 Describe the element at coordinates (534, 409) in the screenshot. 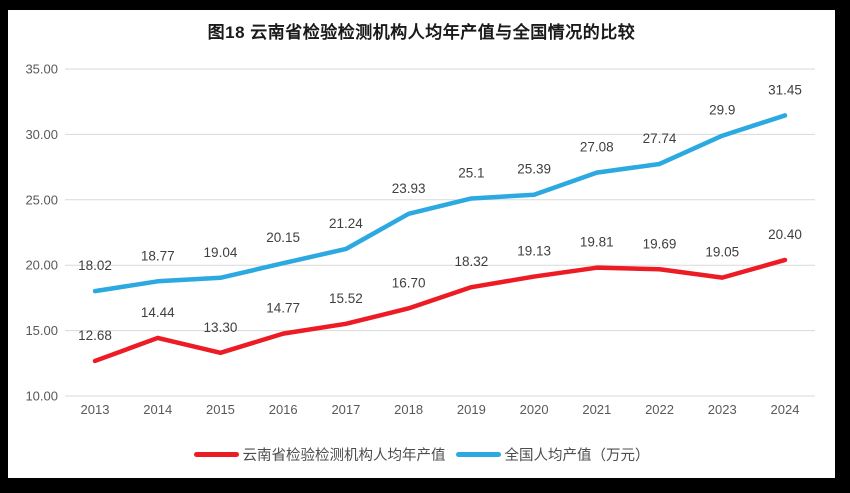

I see `x-tick-label: 2020` at that location.